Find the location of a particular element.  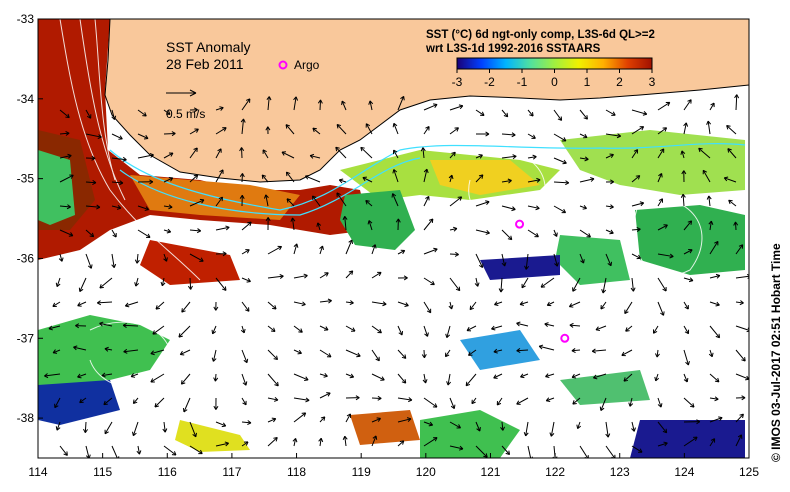

map-date: 28 Feb 2011 is located at coordinates (205, 64).